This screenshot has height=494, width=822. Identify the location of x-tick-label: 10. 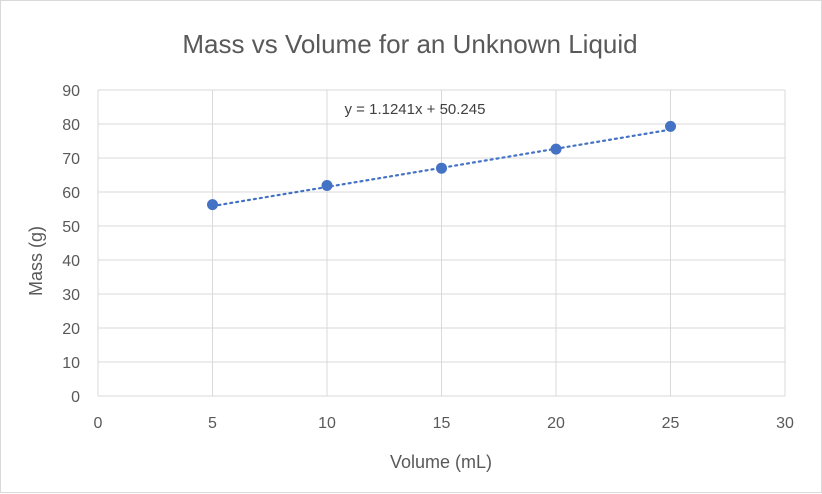
(327, 423).